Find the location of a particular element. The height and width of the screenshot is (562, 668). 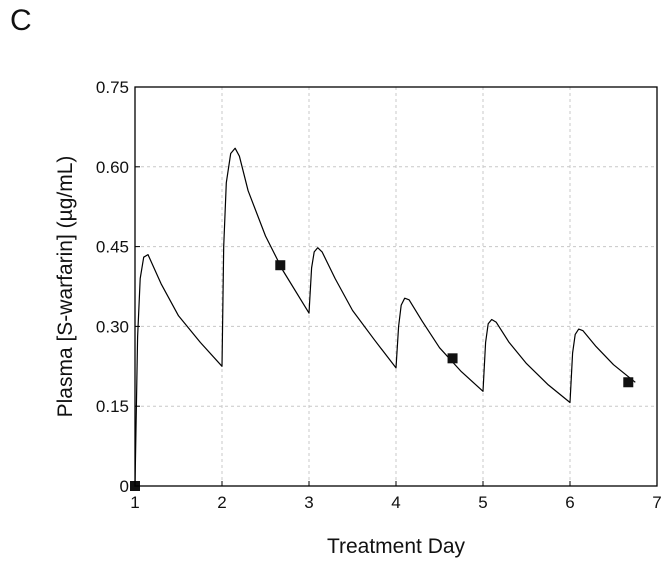

y-tick-label: 0.75 is located at coordinates (112, 87).